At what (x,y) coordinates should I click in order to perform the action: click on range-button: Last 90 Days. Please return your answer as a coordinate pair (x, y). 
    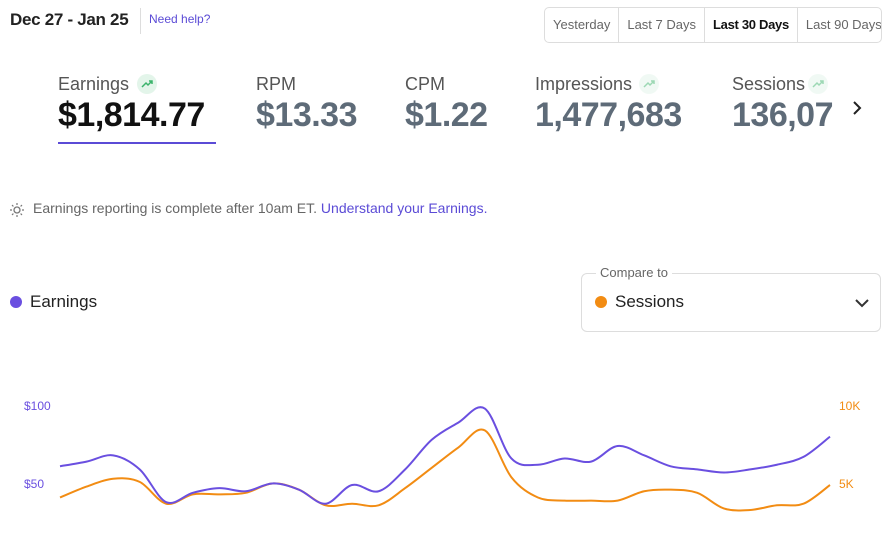
    Looking at the image, I should click on (843, 24).